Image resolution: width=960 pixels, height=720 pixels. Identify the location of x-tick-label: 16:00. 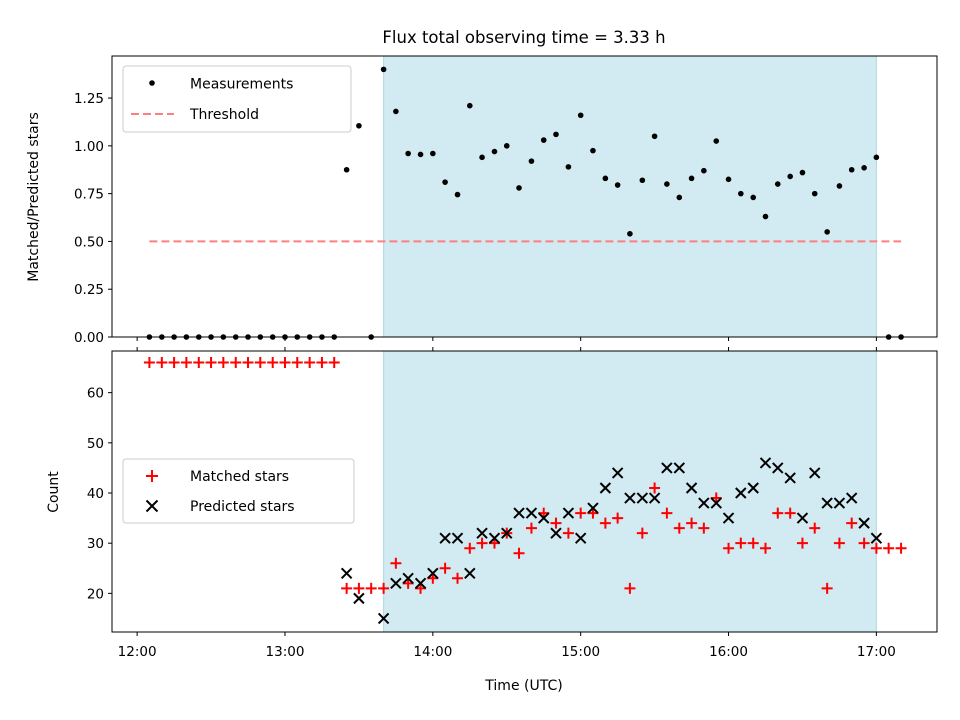
(728, 652).